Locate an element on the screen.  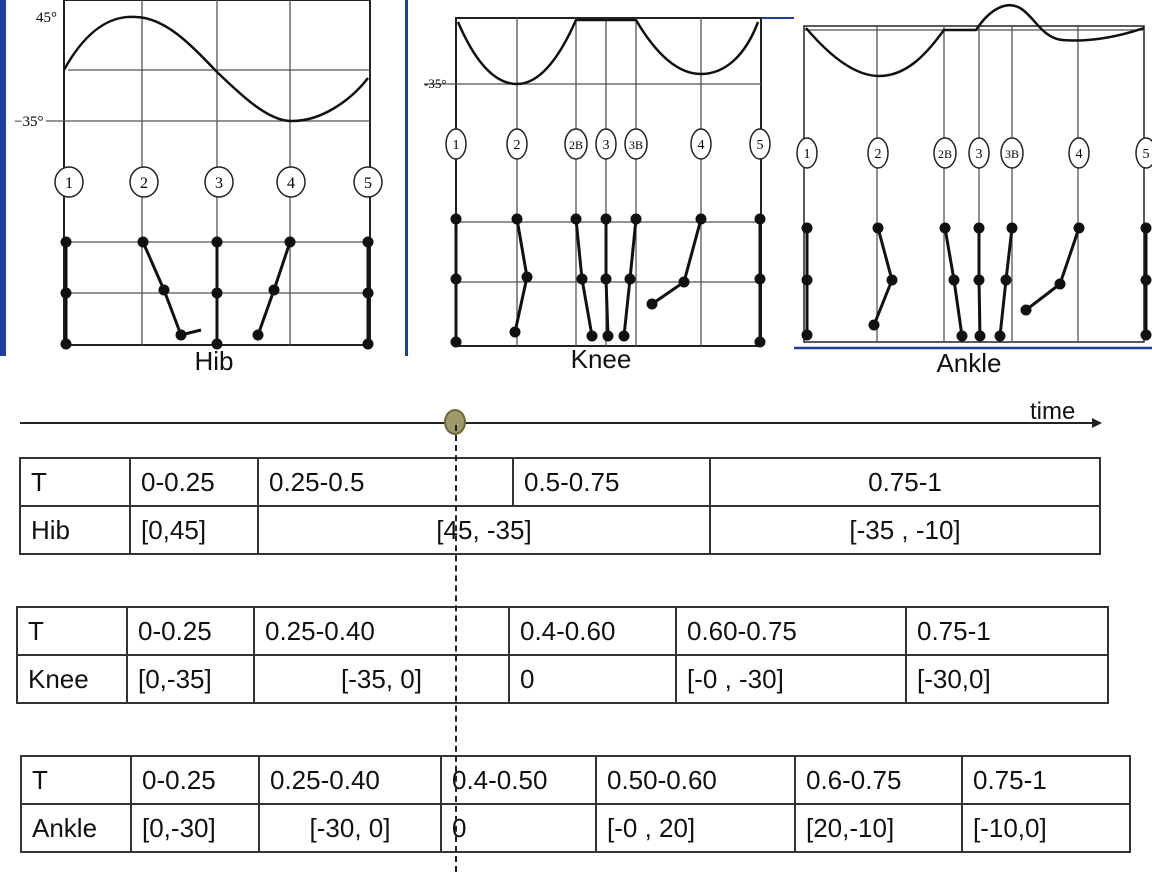
hip-angle-curve is located at coordinates (215, 69).